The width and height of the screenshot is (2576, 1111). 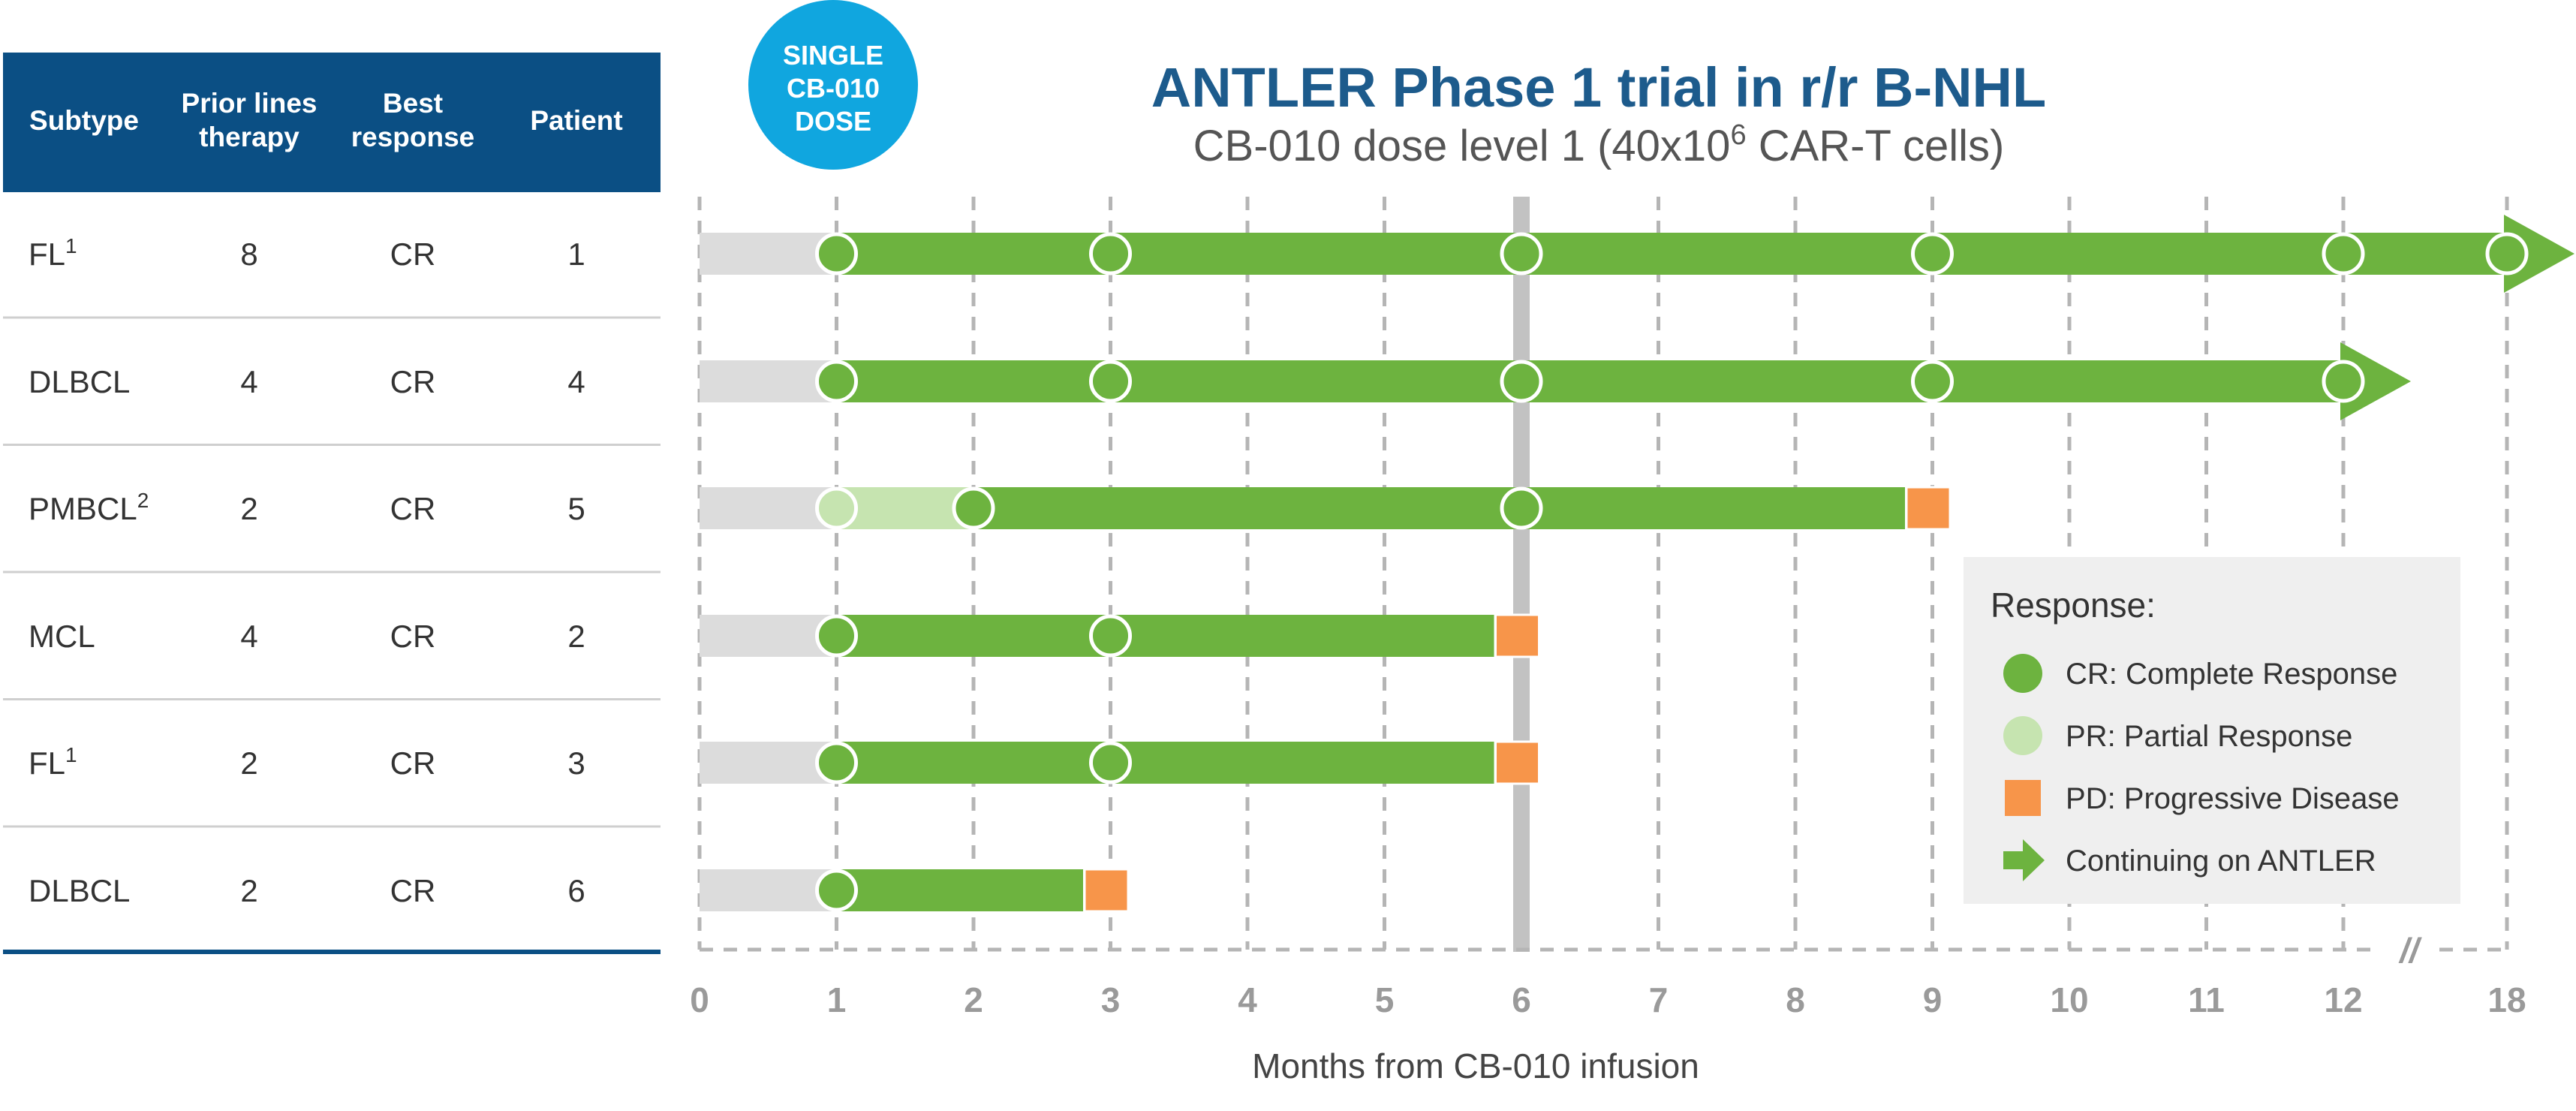 What do you see at coordinates (833, 55) in the screenshot?
I see `badge-line1: SINGLE` at bounding box center [833, 55].